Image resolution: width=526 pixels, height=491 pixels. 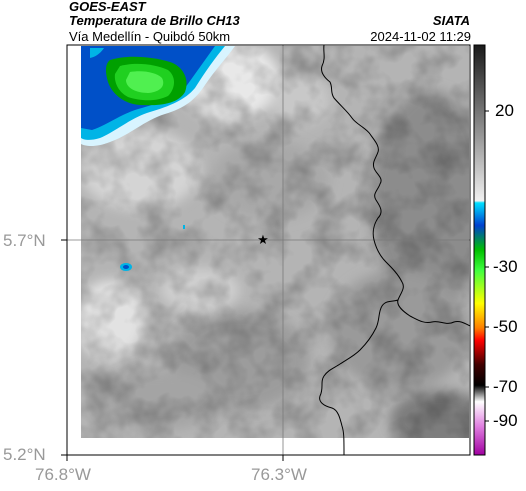 What do you see at coordinates (505, 326) in the screenshot?
I see `colorbar-tick-label: -50` at bounding box center [505, 326].